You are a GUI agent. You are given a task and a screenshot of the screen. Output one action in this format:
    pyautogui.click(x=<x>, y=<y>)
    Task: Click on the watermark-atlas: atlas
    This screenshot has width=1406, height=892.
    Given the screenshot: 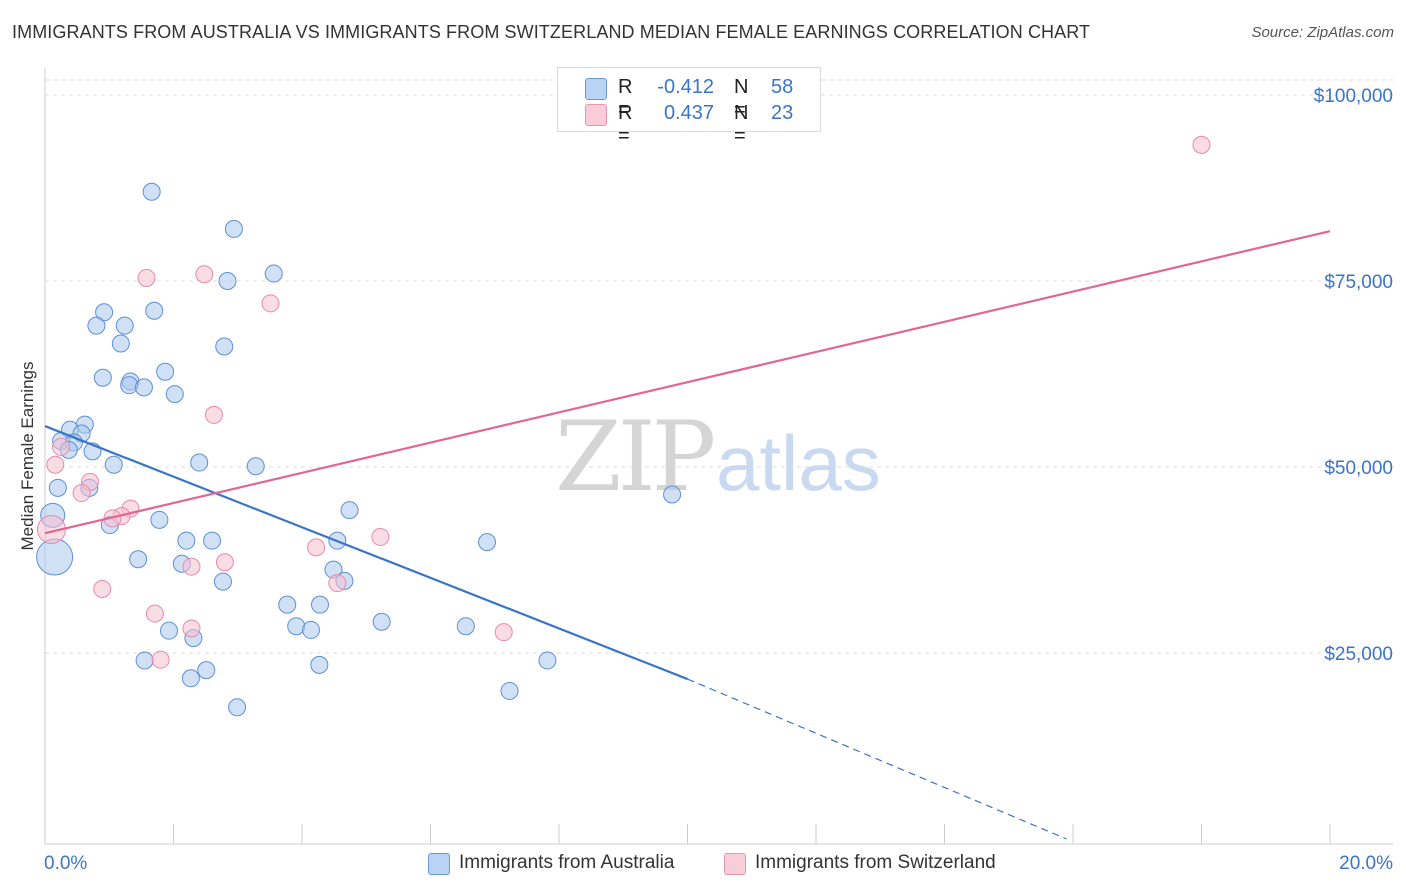 What is the action you would take?
    pyautogui.click(x=798, y=463)
    